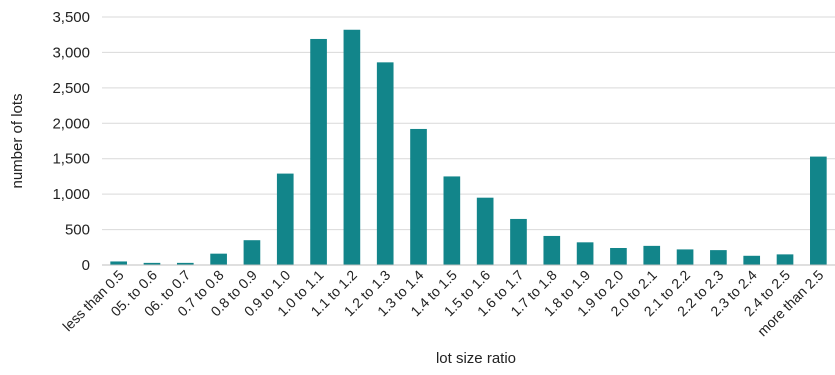 This screenshot has height=375, width=835. Describe the element at coordinates (71, 141) in the screenshot. I see `y-axis-ticks: 0 500 1,000 1,500 2,000 2,500 3,000 3,500` at that location.